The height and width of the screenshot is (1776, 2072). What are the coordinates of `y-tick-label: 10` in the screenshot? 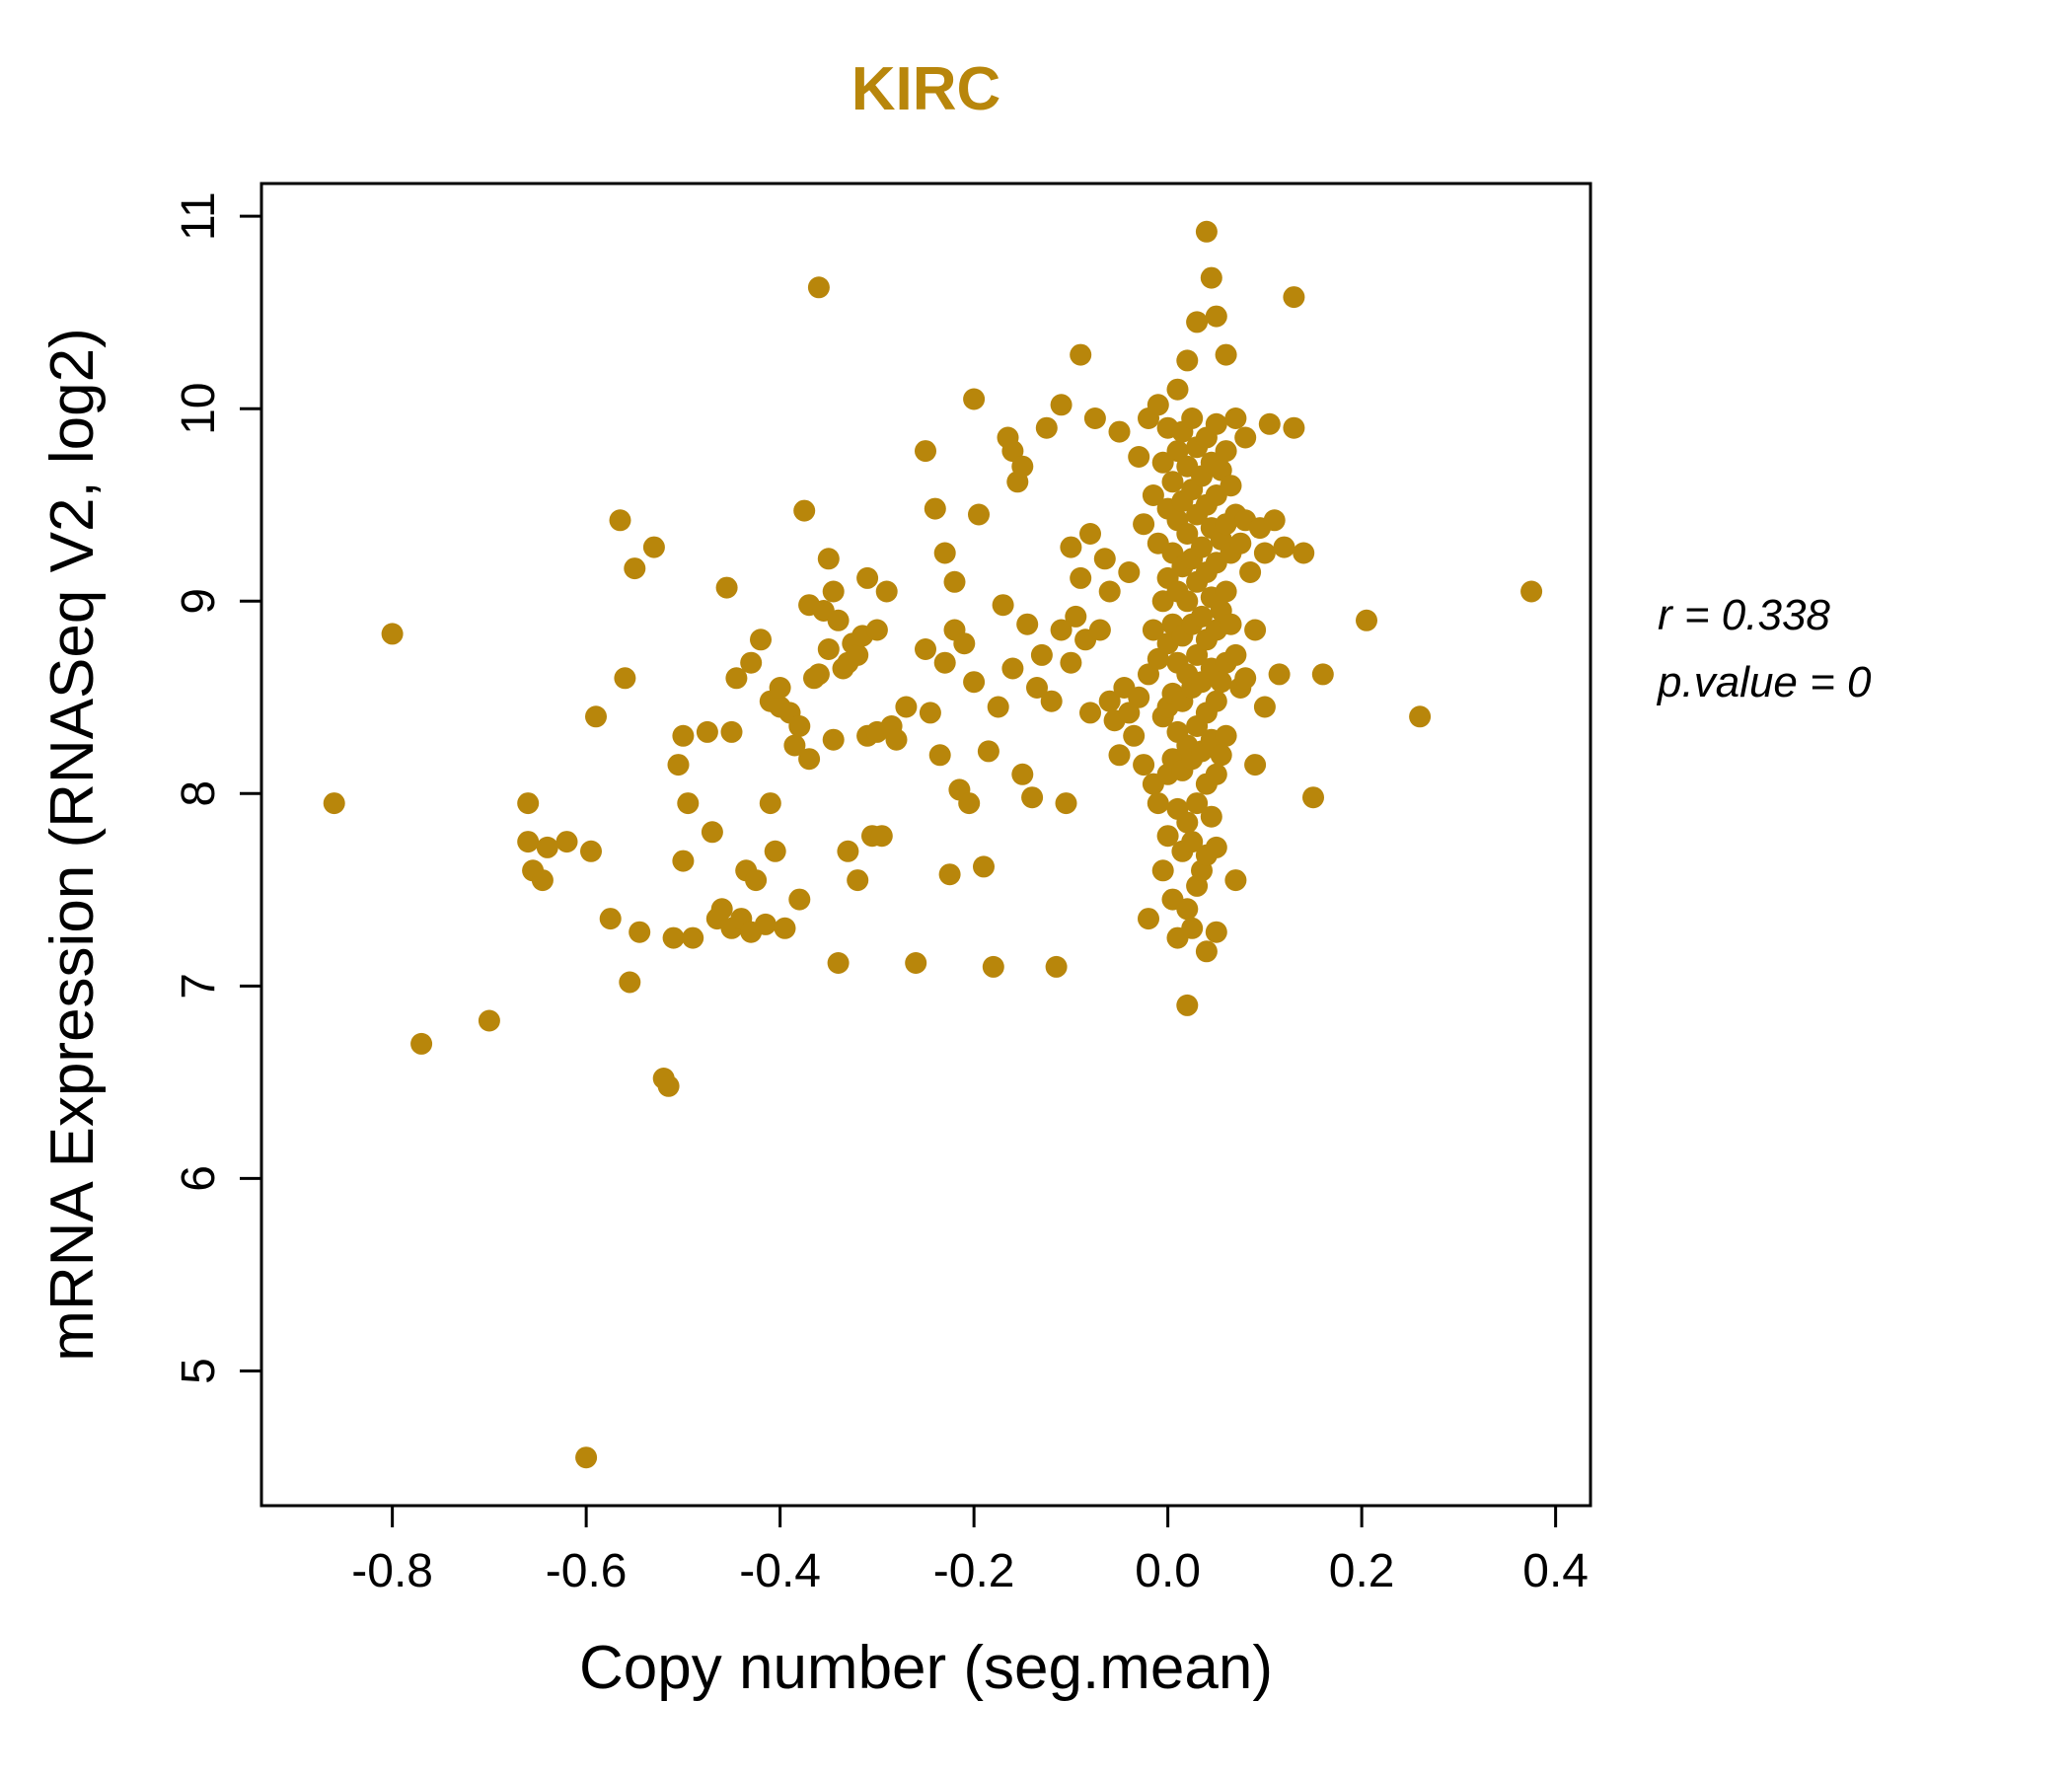 It's located at (199, 409).